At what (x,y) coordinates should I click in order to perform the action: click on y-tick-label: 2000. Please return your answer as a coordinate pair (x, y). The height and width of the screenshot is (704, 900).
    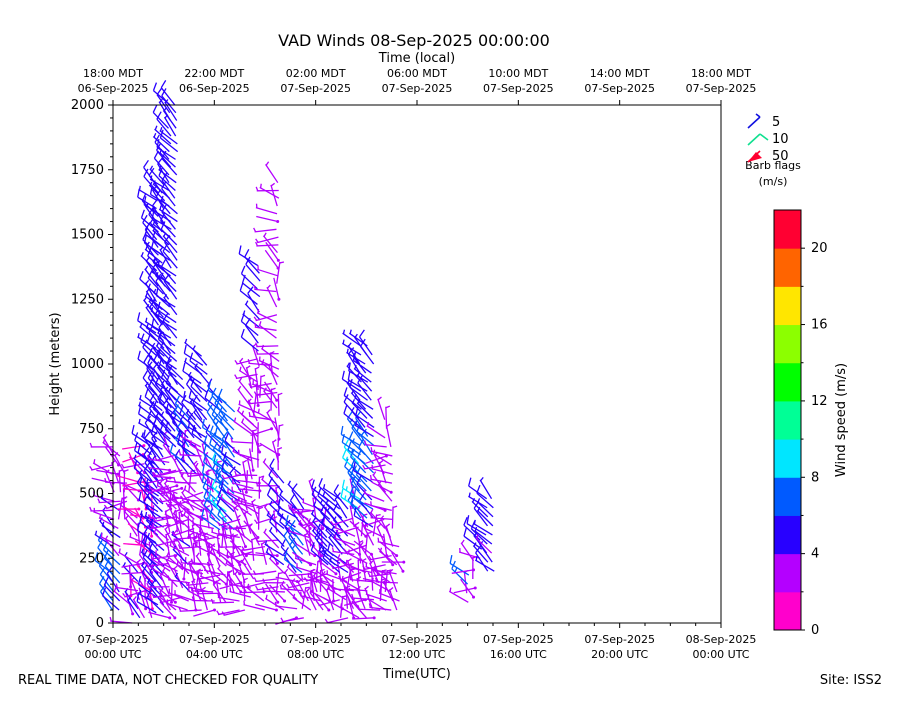
    Looking at the image, I should click on (87, 105).